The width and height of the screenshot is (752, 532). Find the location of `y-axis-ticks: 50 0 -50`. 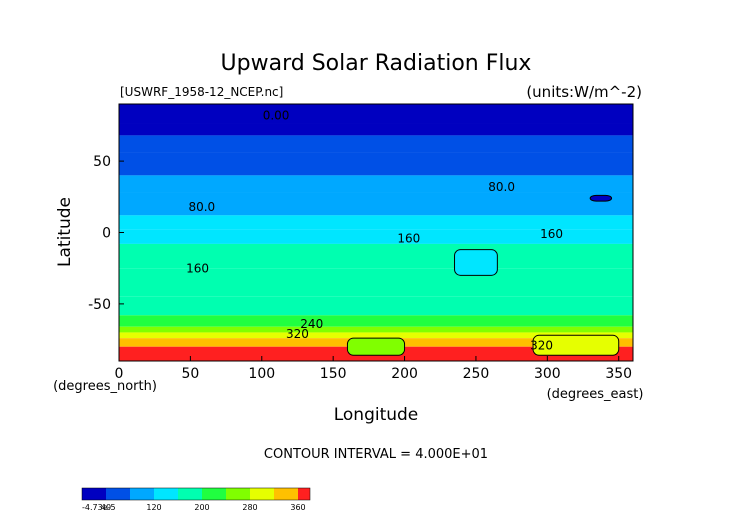

y-axis-ticks: 50 0 -50 is located at coordinates (106, 233).